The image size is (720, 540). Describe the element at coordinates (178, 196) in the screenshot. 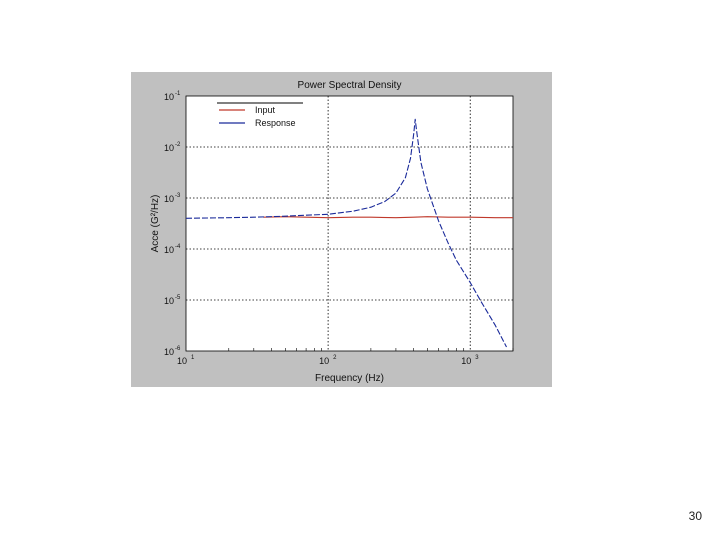

I see `y-tick-exponent: -3` at that location.